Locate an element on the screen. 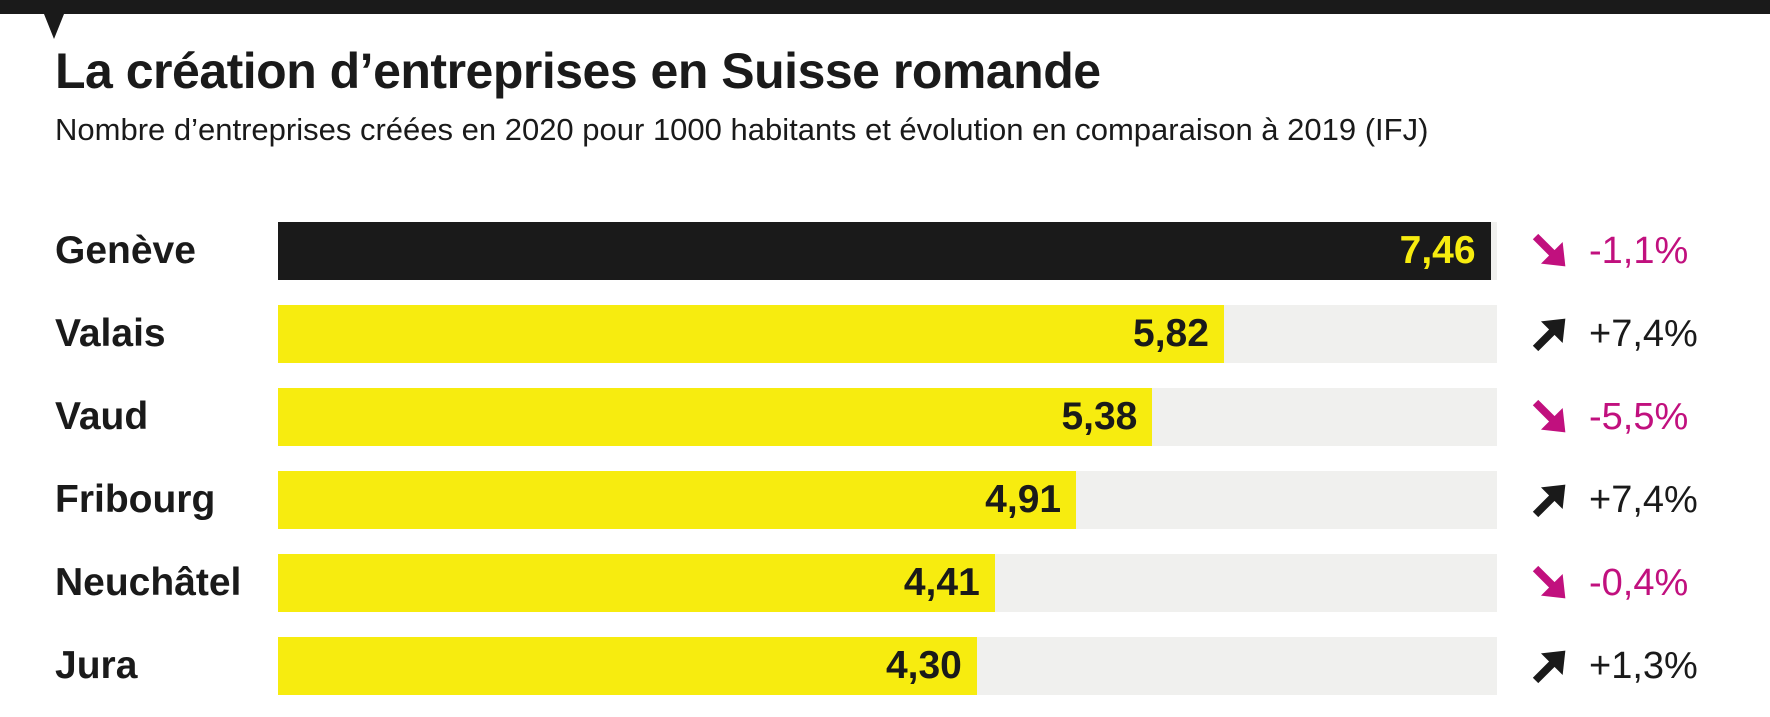 Image resolution: width=1770 pixels, height=717 pixels. change-indicator: -1,1% is located at coordinates (1607, 251).